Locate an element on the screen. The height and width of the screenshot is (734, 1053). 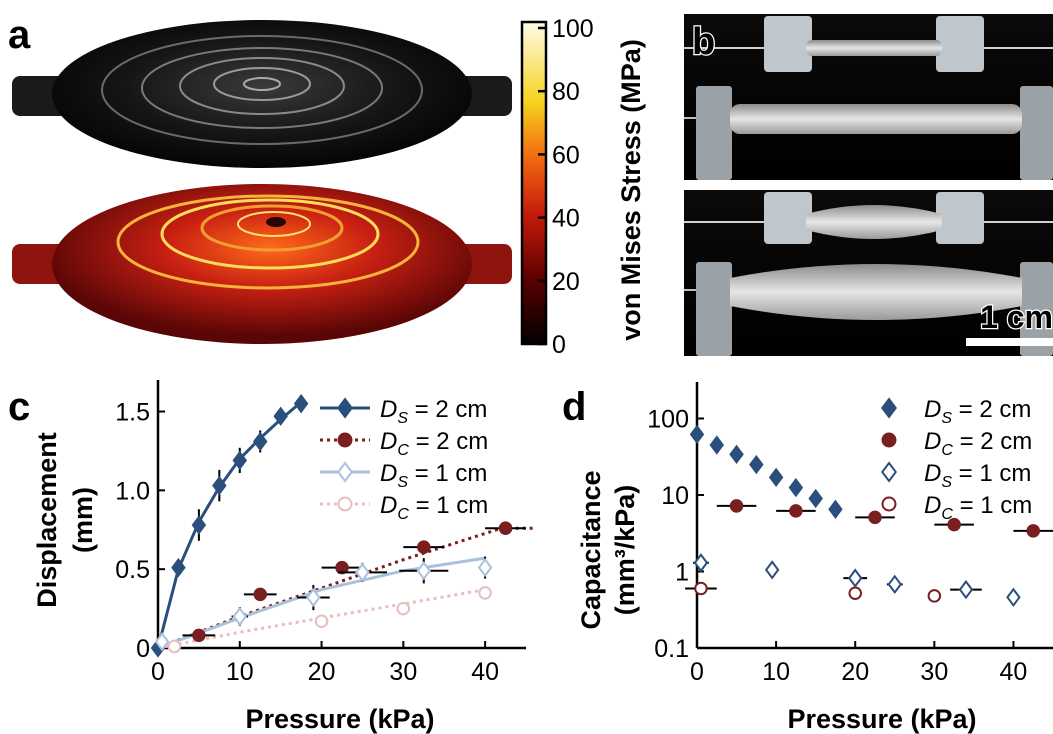
fem-model-undeformed is located at coordinates (262, 94).